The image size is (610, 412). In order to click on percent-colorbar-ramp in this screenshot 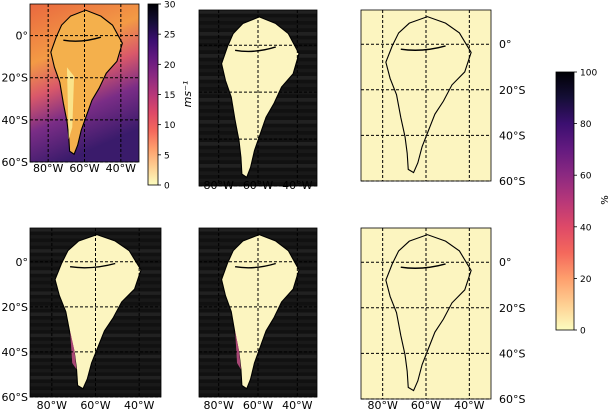, I will do `click(565, 201)`.